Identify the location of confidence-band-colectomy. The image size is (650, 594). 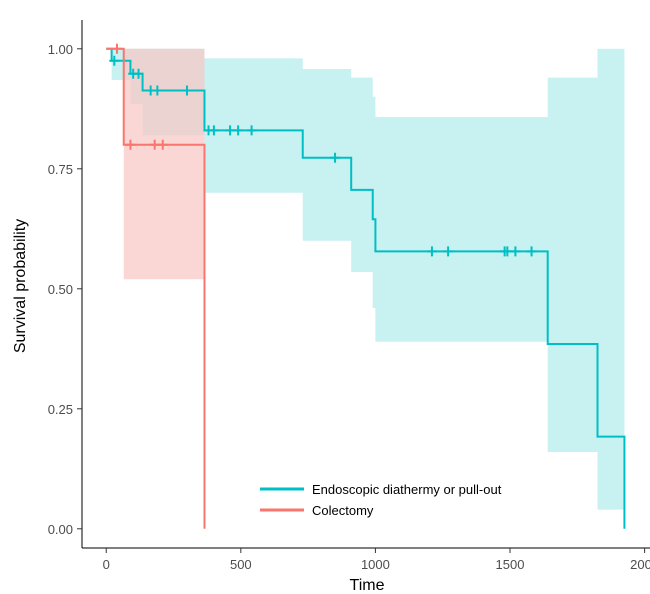
(155, 164).